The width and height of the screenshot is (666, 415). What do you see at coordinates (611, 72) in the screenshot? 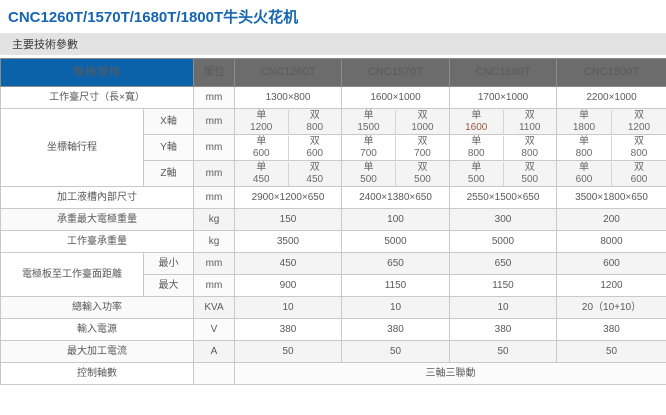
I see `header-cell-model-4: CNC1800T` at bounding box center [611, 72].